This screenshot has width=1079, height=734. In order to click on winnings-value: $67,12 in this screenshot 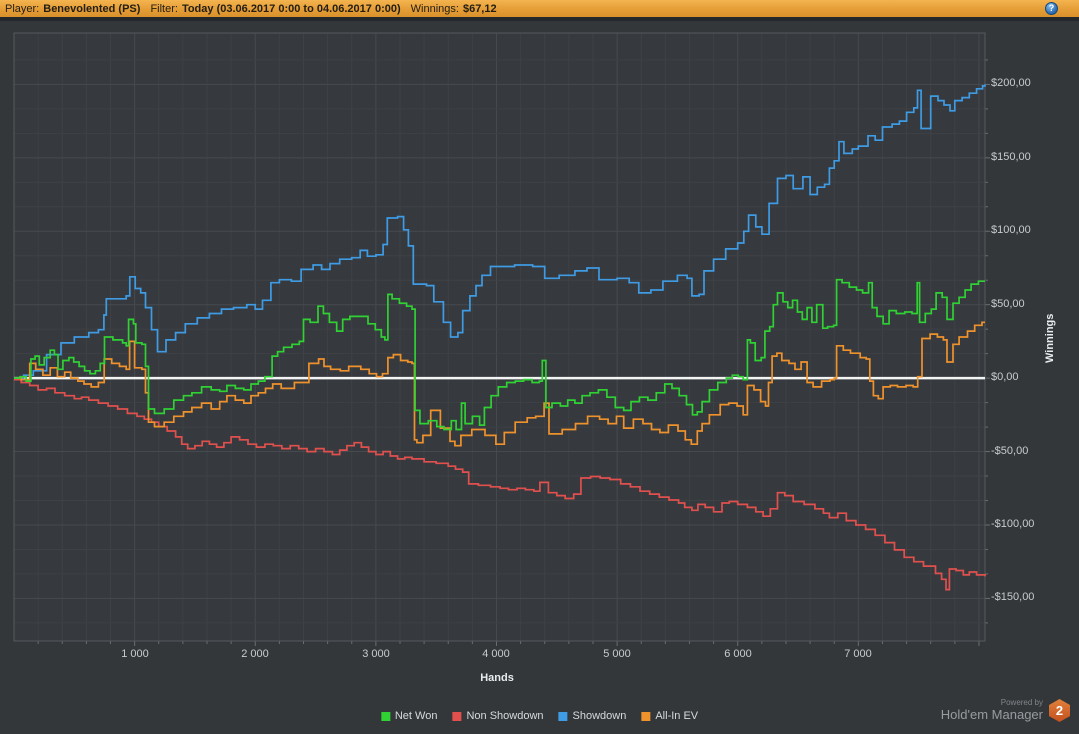, I will do `click(479, 8)`.